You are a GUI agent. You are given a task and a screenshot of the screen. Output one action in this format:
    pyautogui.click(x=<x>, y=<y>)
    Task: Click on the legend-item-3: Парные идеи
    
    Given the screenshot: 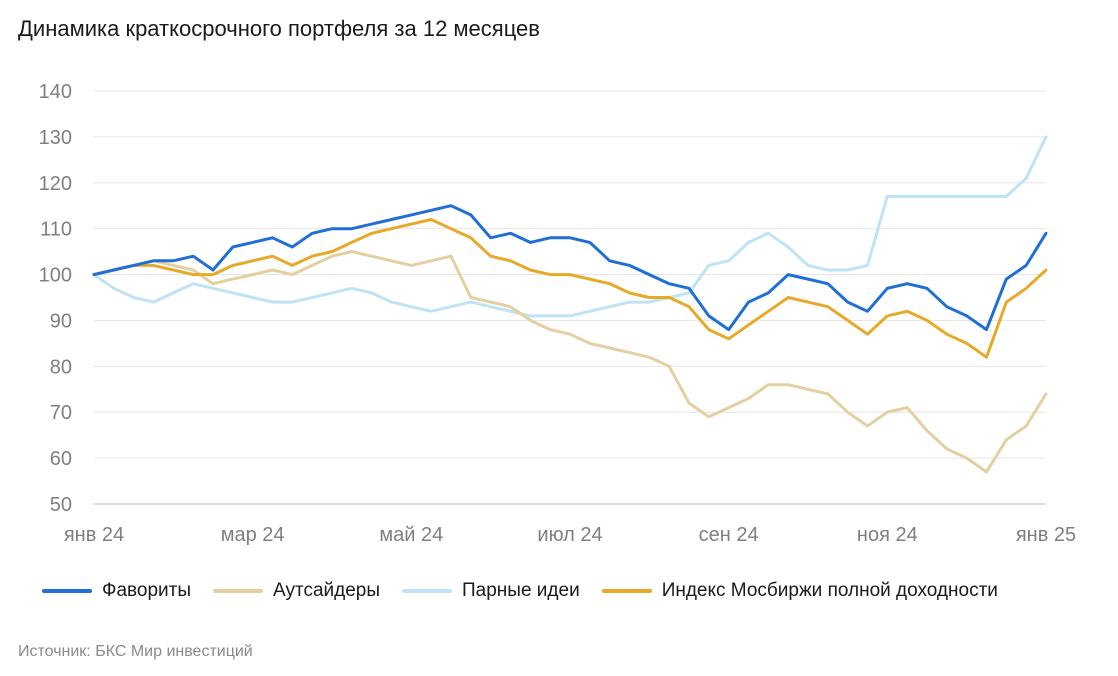 What is the action you would take?
    pyautogui.click(x=491, y=591)
    